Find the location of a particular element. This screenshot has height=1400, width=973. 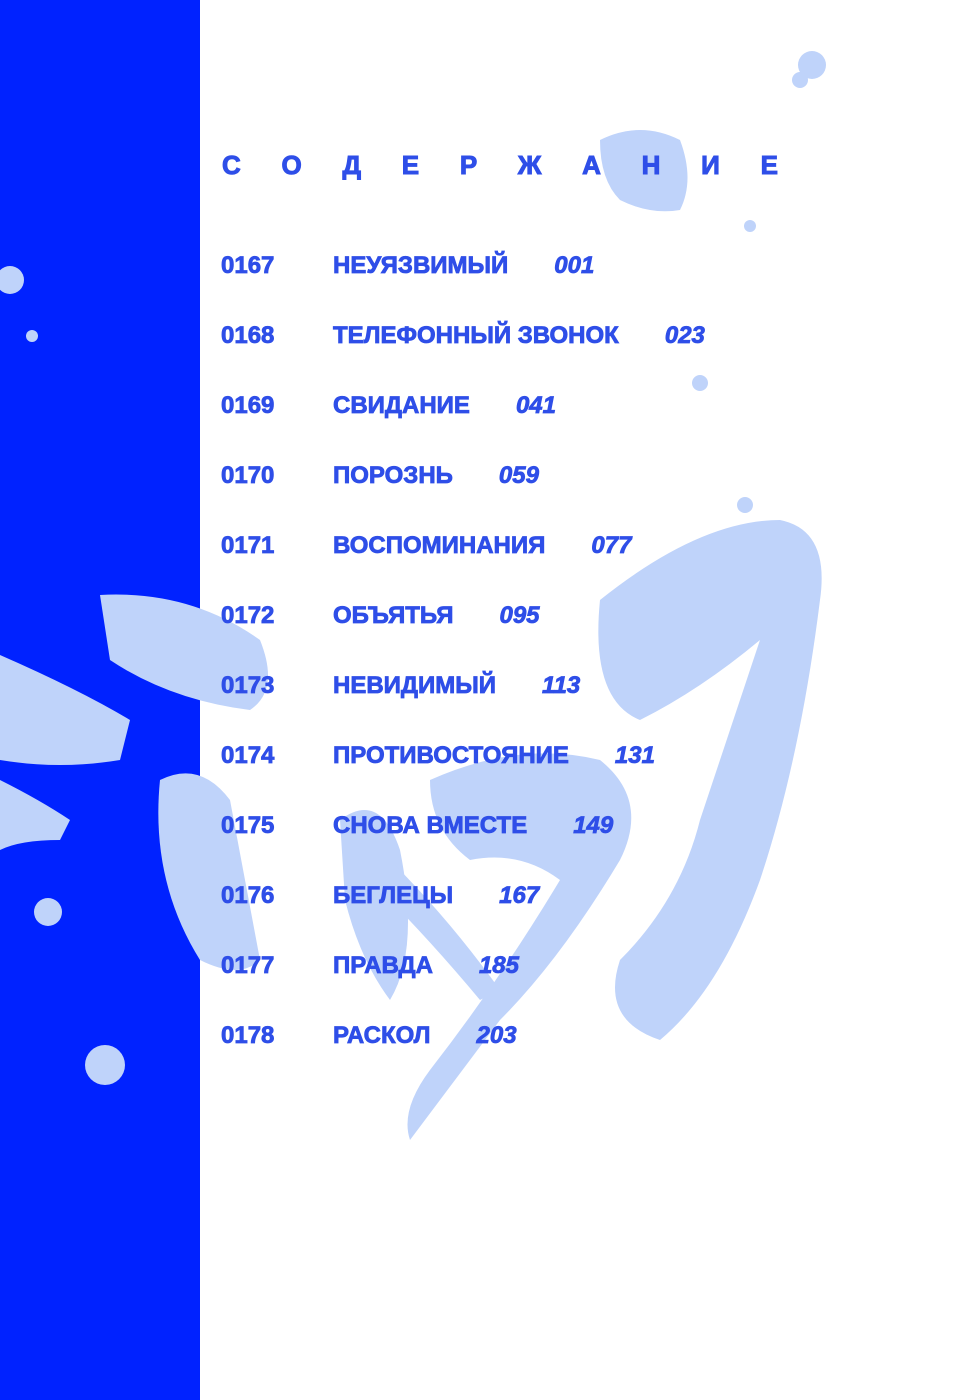

toc-entry: 0172 ОБЪЯТЬЯ 095 is located at coordinates (463, 635).